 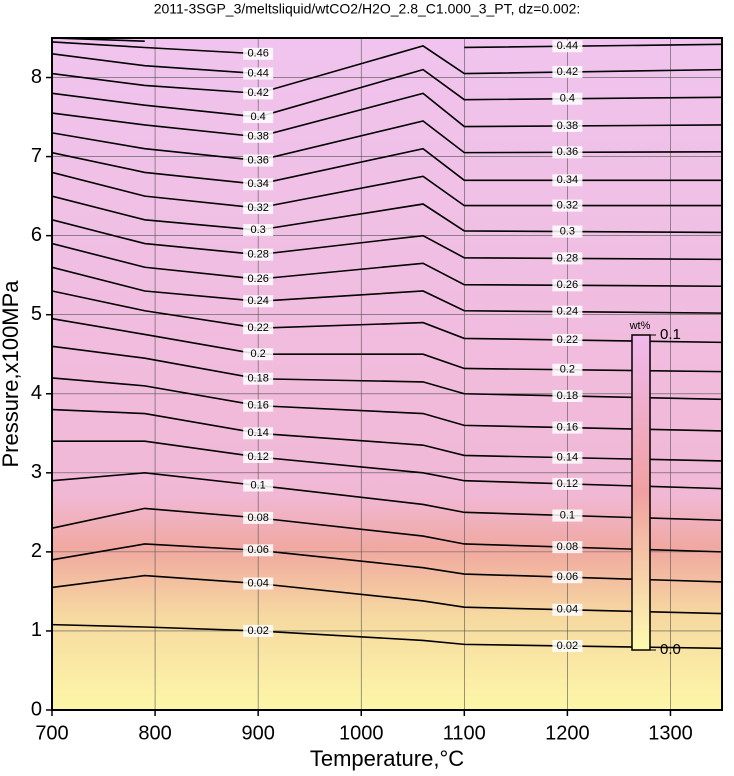 I want to click on contour-label: 0.28, so click(x=567, y=258).